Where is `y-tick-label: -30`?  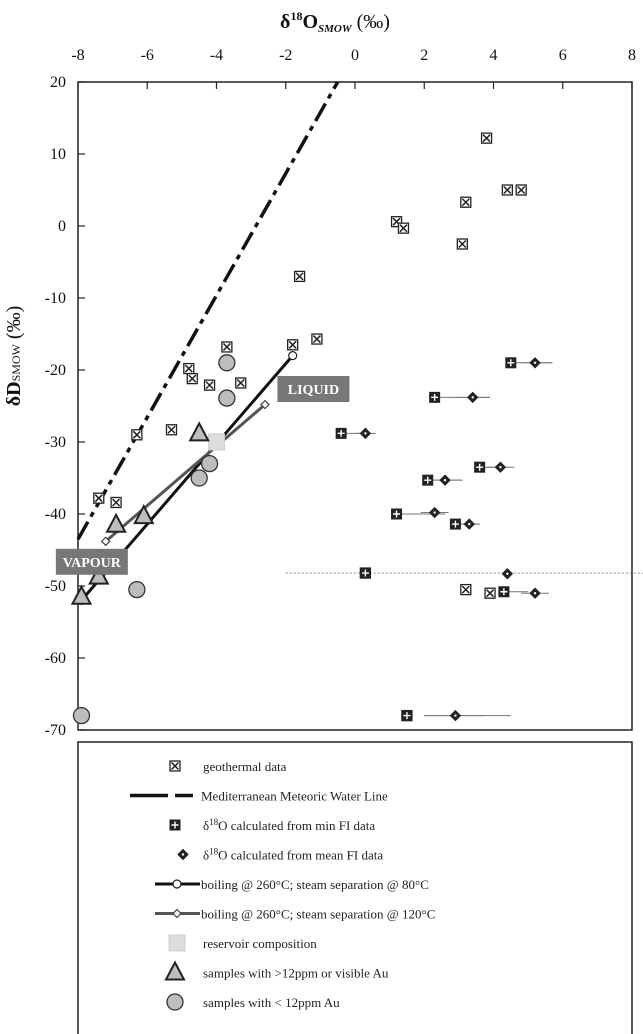
y-tick-label: -30 is located at coordinates (55, 442).